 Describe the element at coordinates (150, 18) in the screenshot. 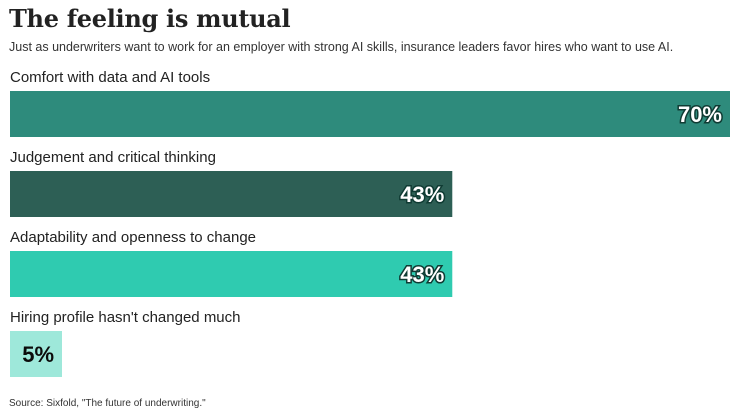

I see `chart-title: The feeling is mutual` at that location.